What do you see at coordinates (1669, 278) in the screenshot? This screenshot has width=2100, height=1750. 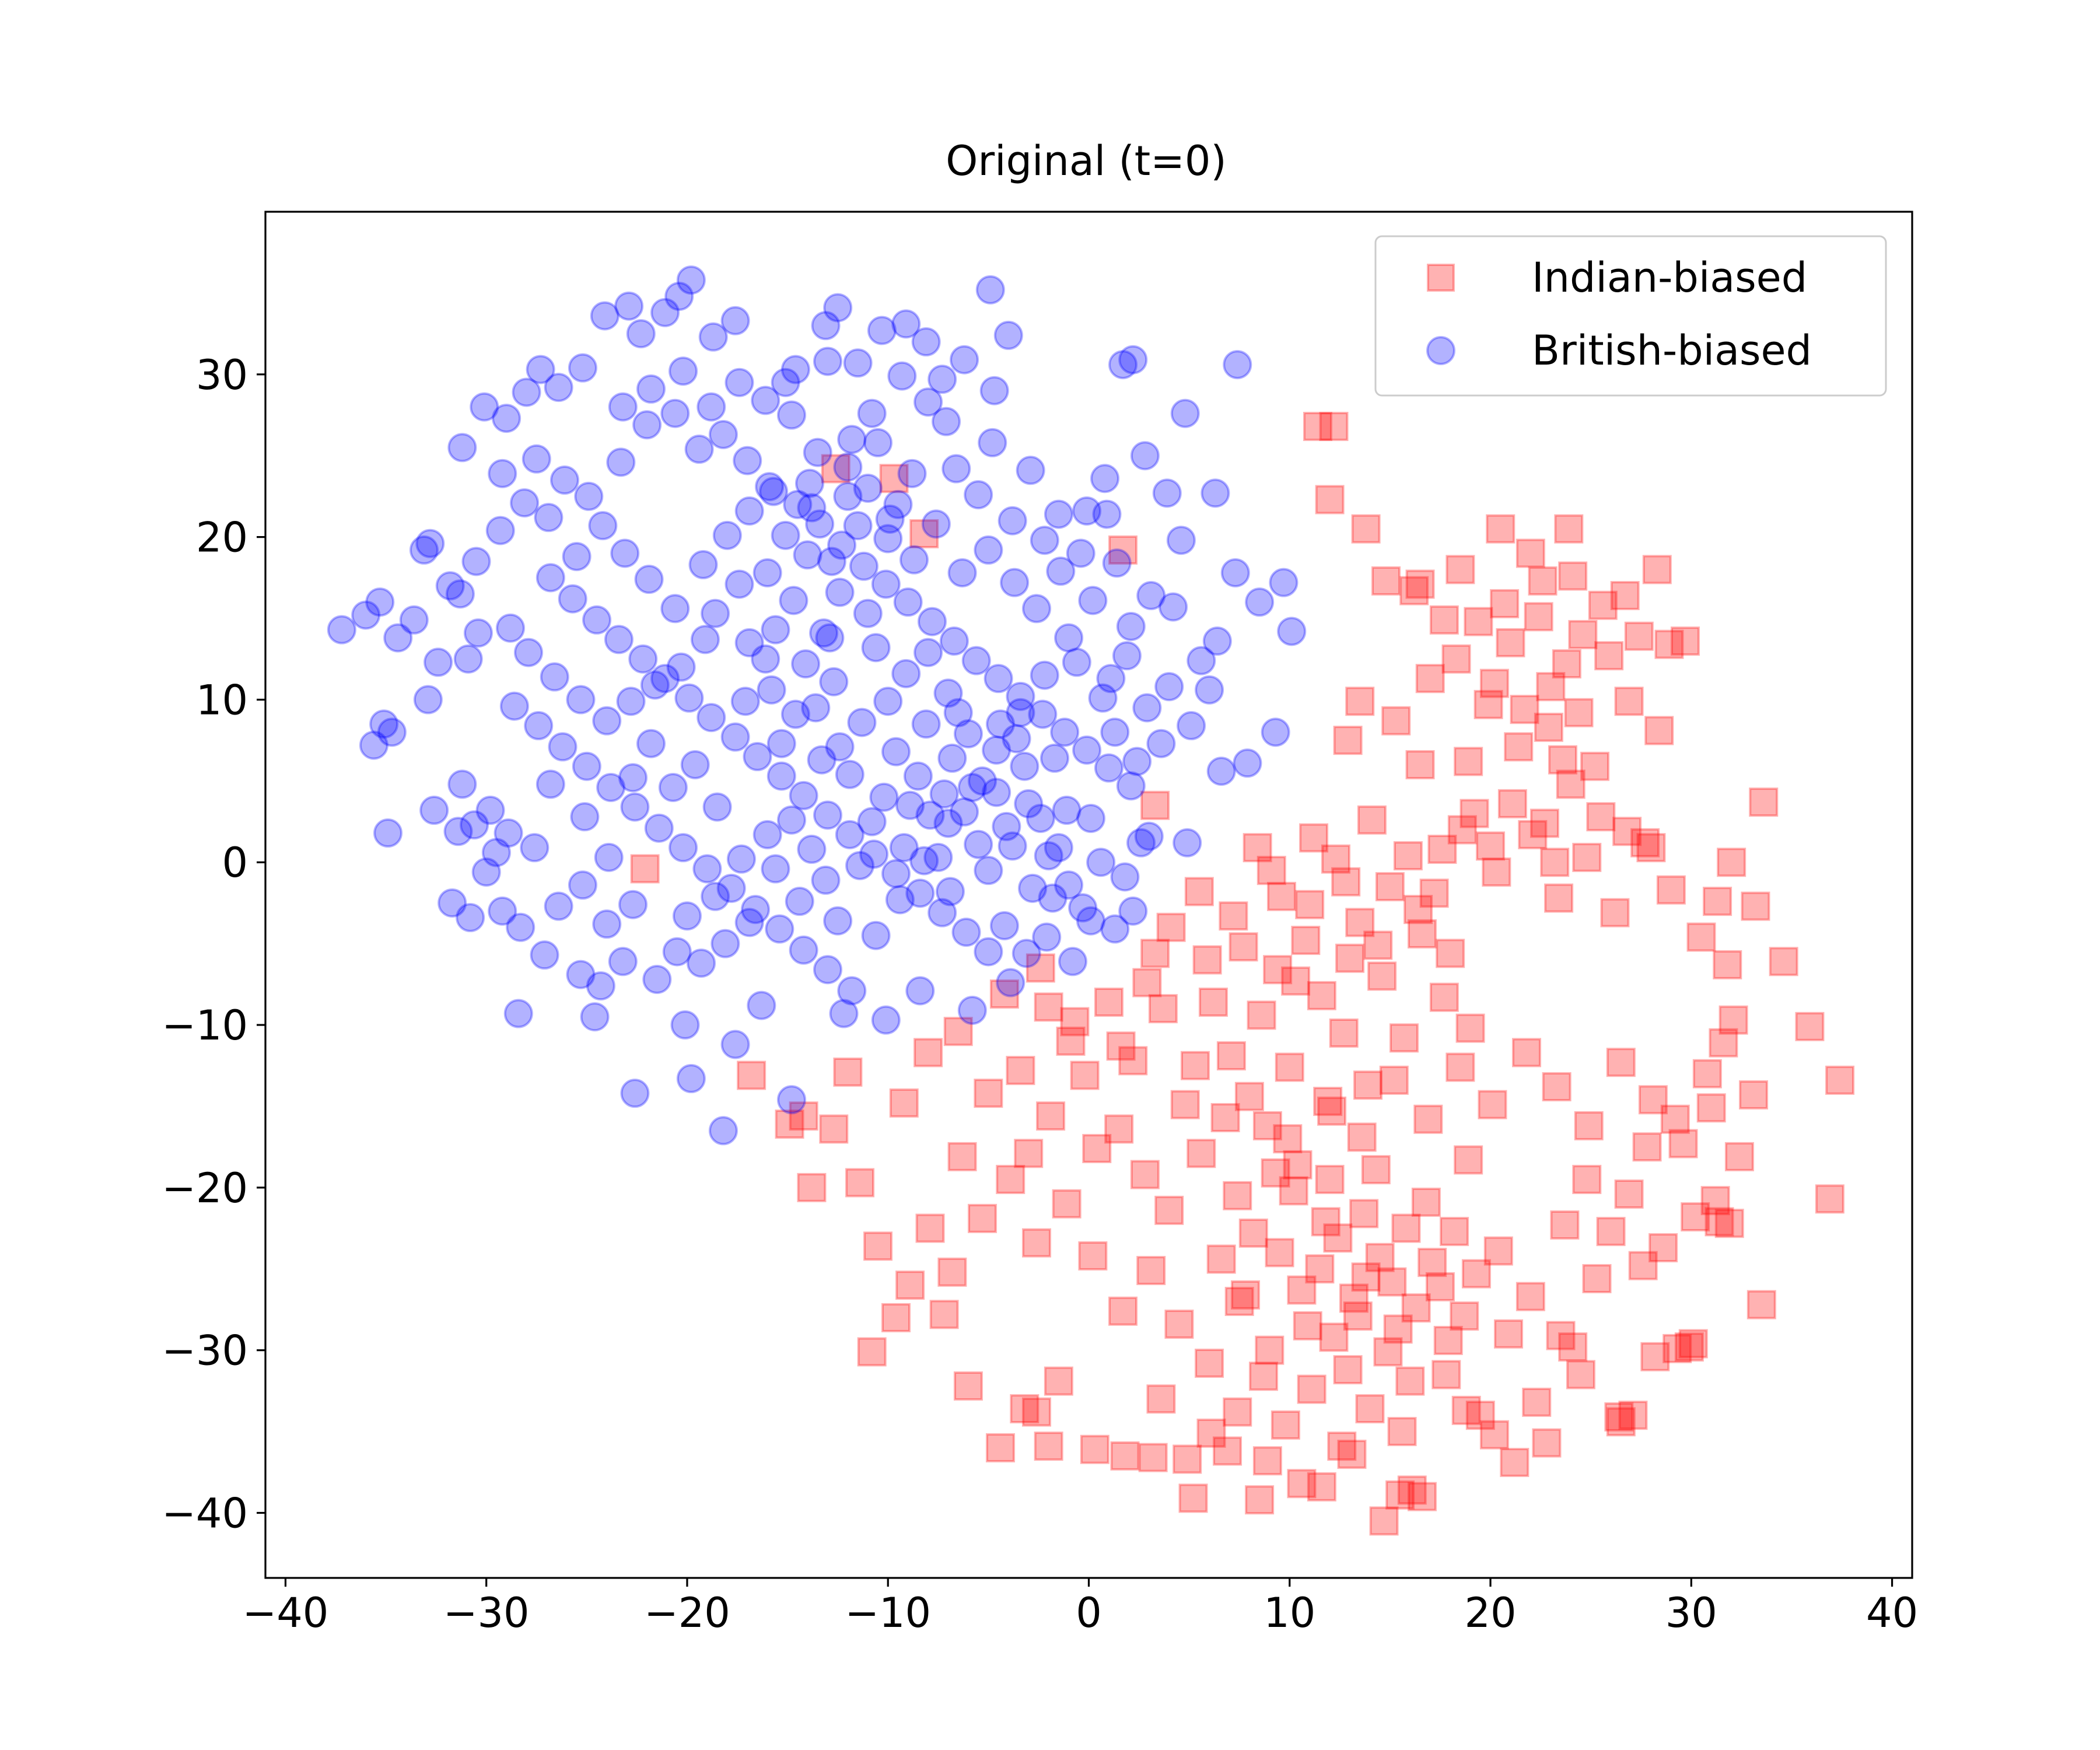 I see `legend-label-indian-biased: Indian-biased` at bounding box center [1669, 278].